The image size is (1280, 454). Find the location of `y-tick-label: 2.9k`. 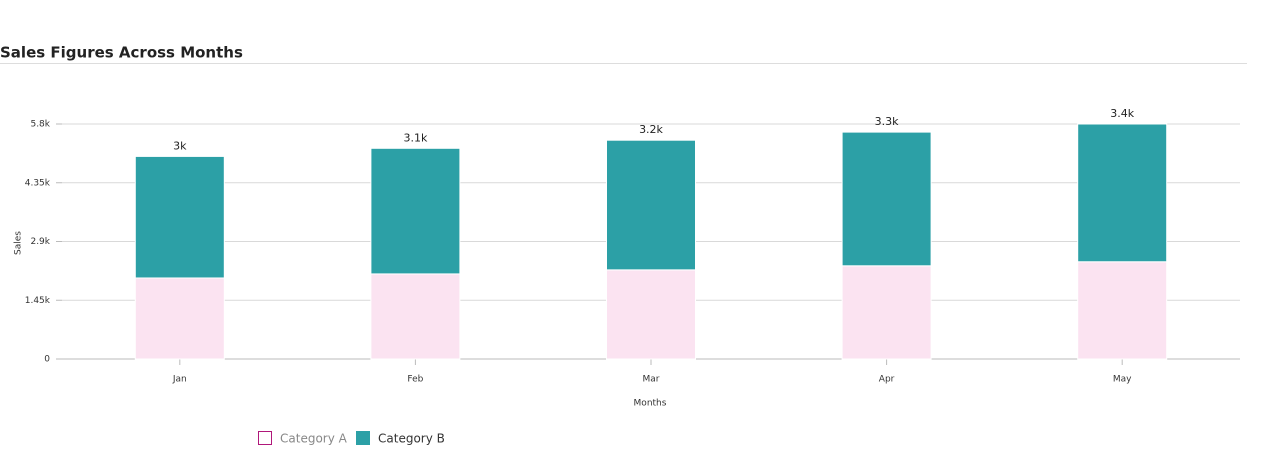

y-tick-label: 2.9k is located at coordinates (40, 242).